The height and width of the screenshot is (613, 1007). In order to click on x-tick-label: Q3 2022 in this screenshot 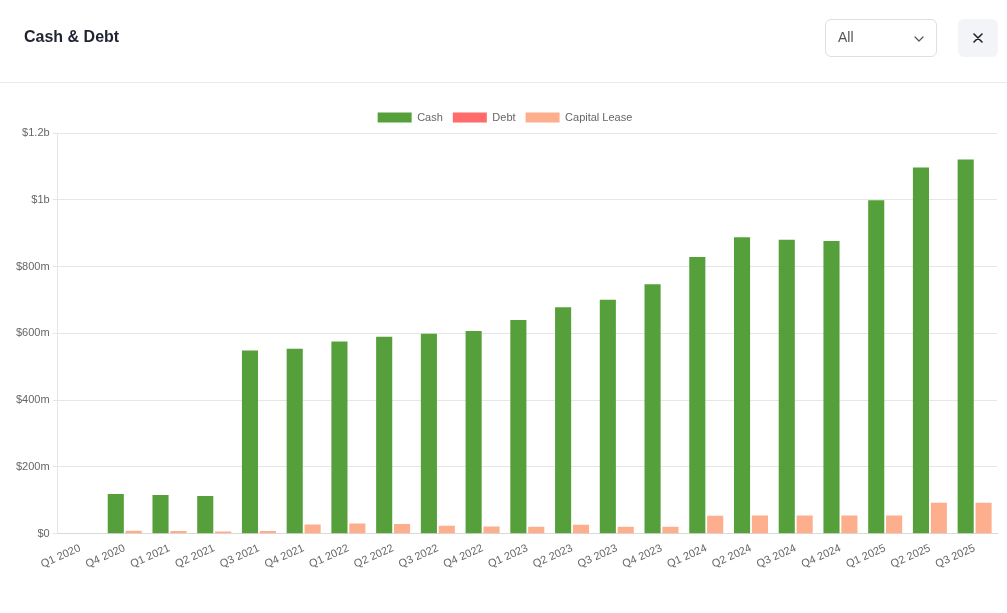, I will do `click(418, 555)`.